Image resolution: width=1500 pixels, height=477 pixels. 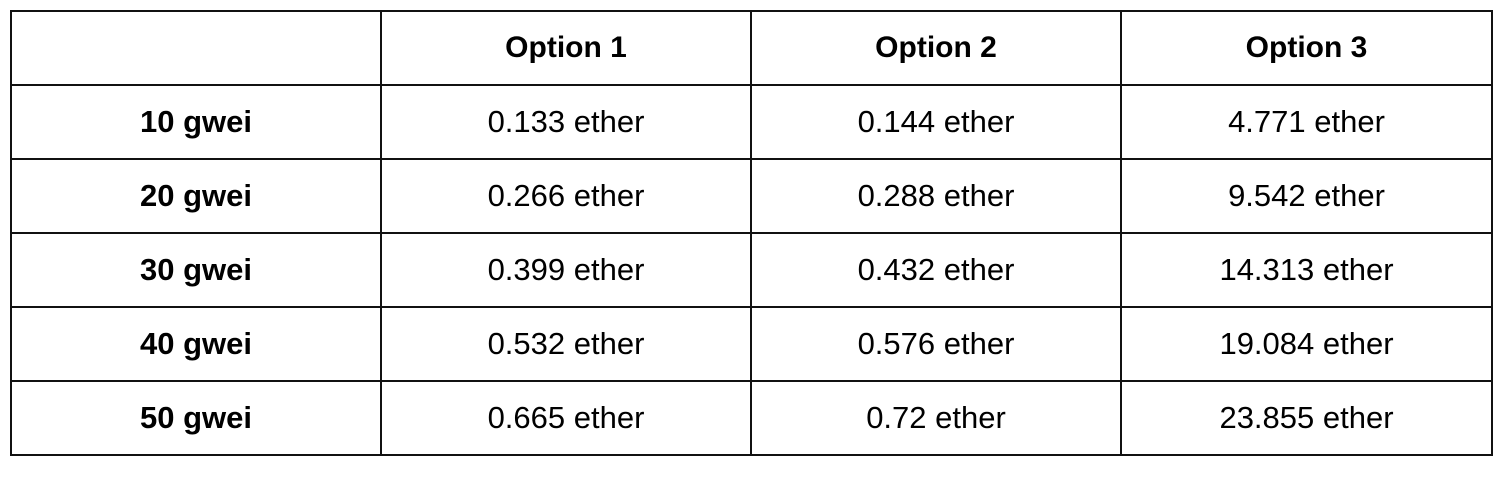 What do you see at coordinates (566, 196) in the screenshot?
I see `table-cell: 0.266 ether` at bounding box center [566, 196].